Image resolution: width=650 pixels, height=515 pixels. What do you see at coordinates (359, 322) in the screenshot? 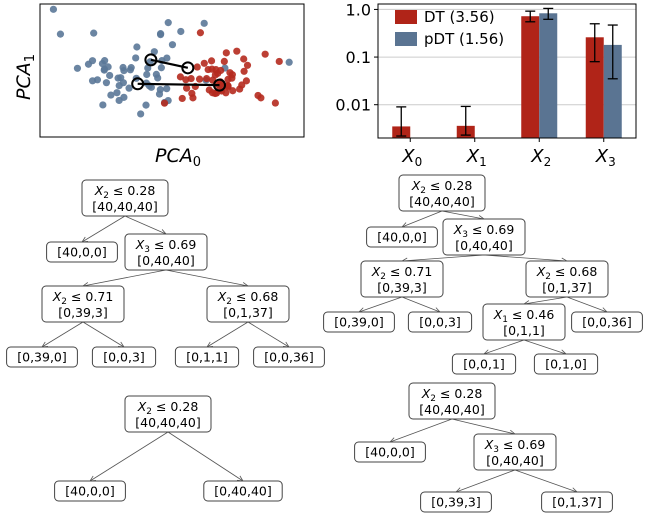
I see `tree-leaf-node: [0,39,0]` at bounding box center [359, 322].